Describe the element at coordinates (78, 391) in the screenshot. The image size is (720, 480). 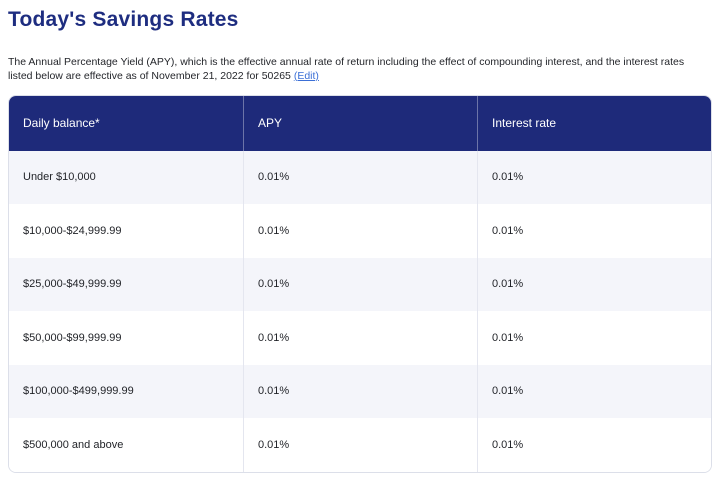
I see `cell-daily-balance: $100,000-$499,999.99` at that location.